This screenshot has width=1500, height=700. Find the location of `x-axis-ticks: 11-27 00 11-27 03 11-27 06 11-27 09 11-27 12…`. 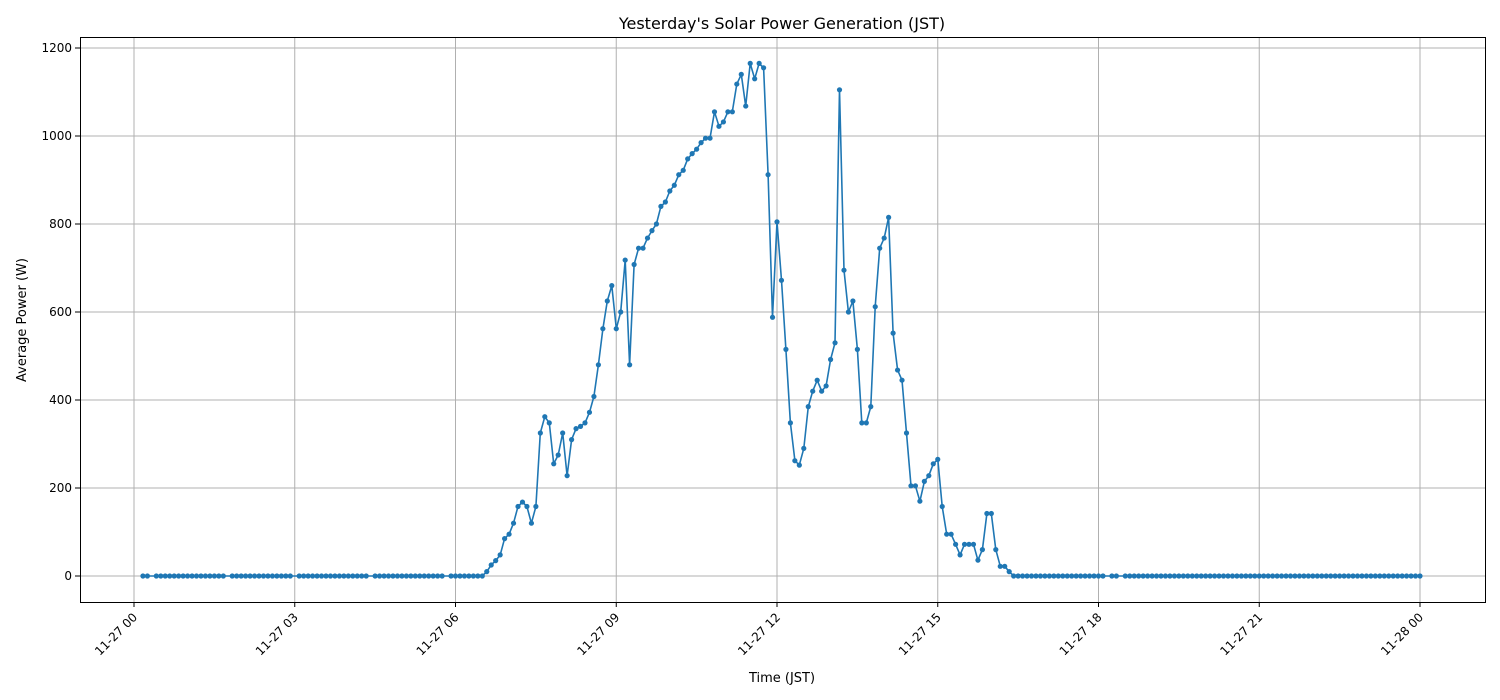

x-axis-ticks: 11-27 00 11-27 03 11-27 06 11-27 09 11-27 12… is located at coordinates (759, 630).